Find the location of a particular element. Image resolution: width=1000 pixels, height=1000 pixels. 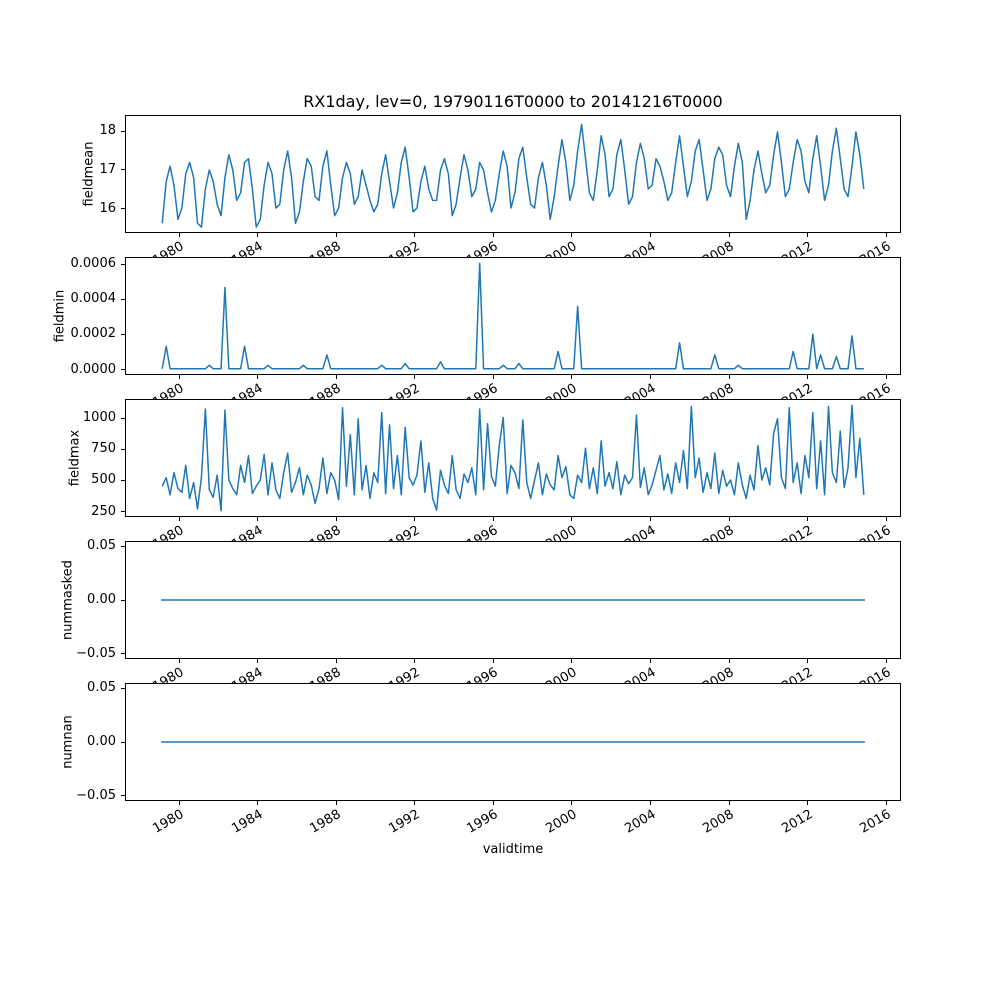

y-tick-label: 500 is located at coordinates (103, 480).